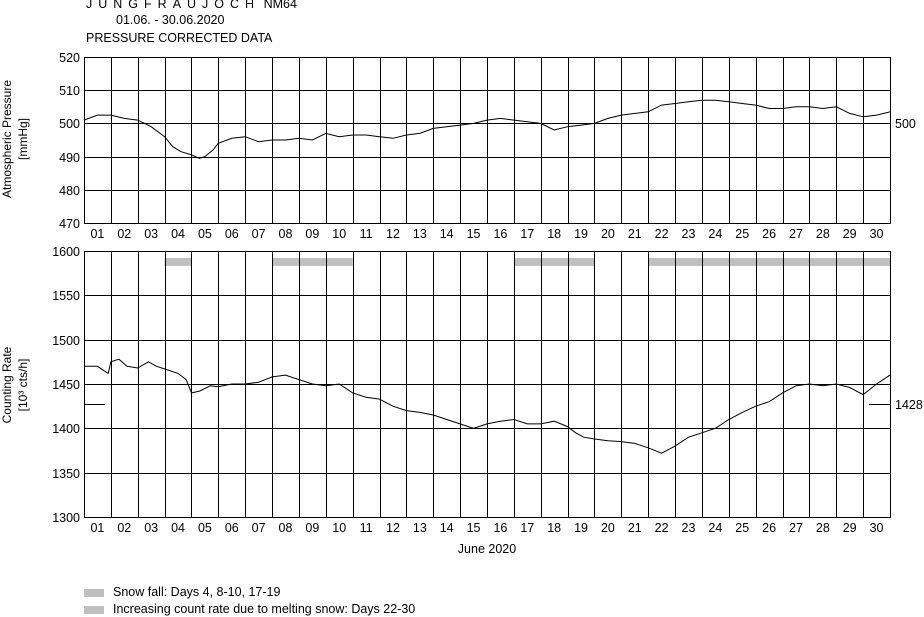  Describe the element at coordinates (66, 341) in the screenshot. I see `y-tick-label: 1500` at that location.